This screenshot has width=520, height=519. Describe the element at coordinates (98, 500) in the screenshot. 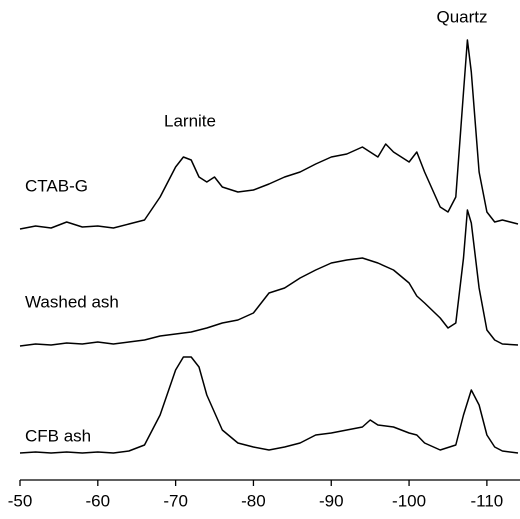

I see `x-tick-label: -60` at that location.